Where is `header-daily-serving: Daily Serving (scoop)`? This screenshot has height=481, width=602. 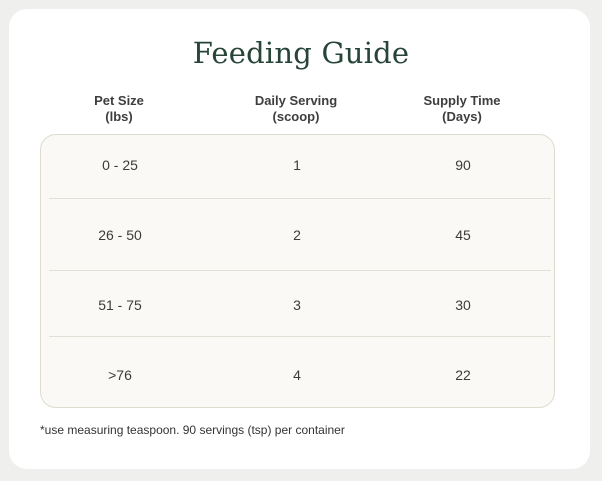 header-daily-serving: Daily Serving (scoop) is located at coordinates (296, 109).